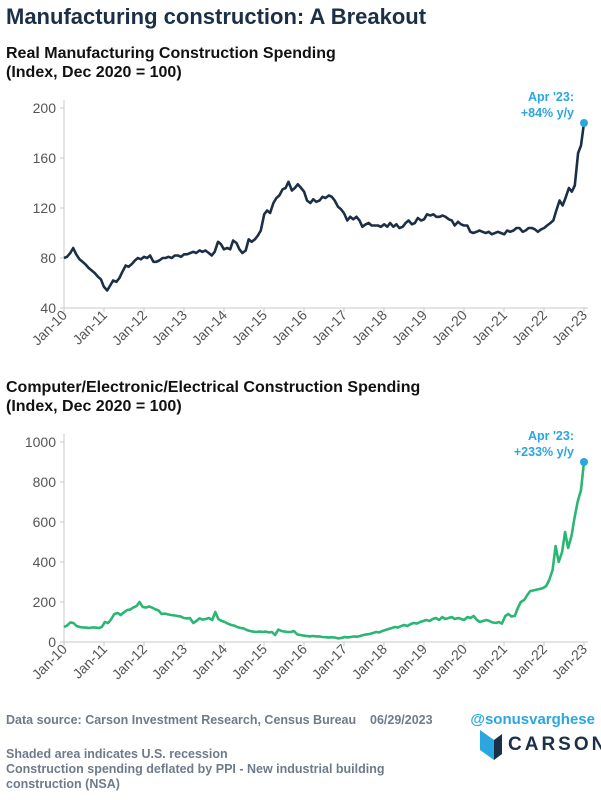  Describe the element at coordinates (48, 308) in the screenshot. I see `chart1-y-tick-label: 40` at that location.